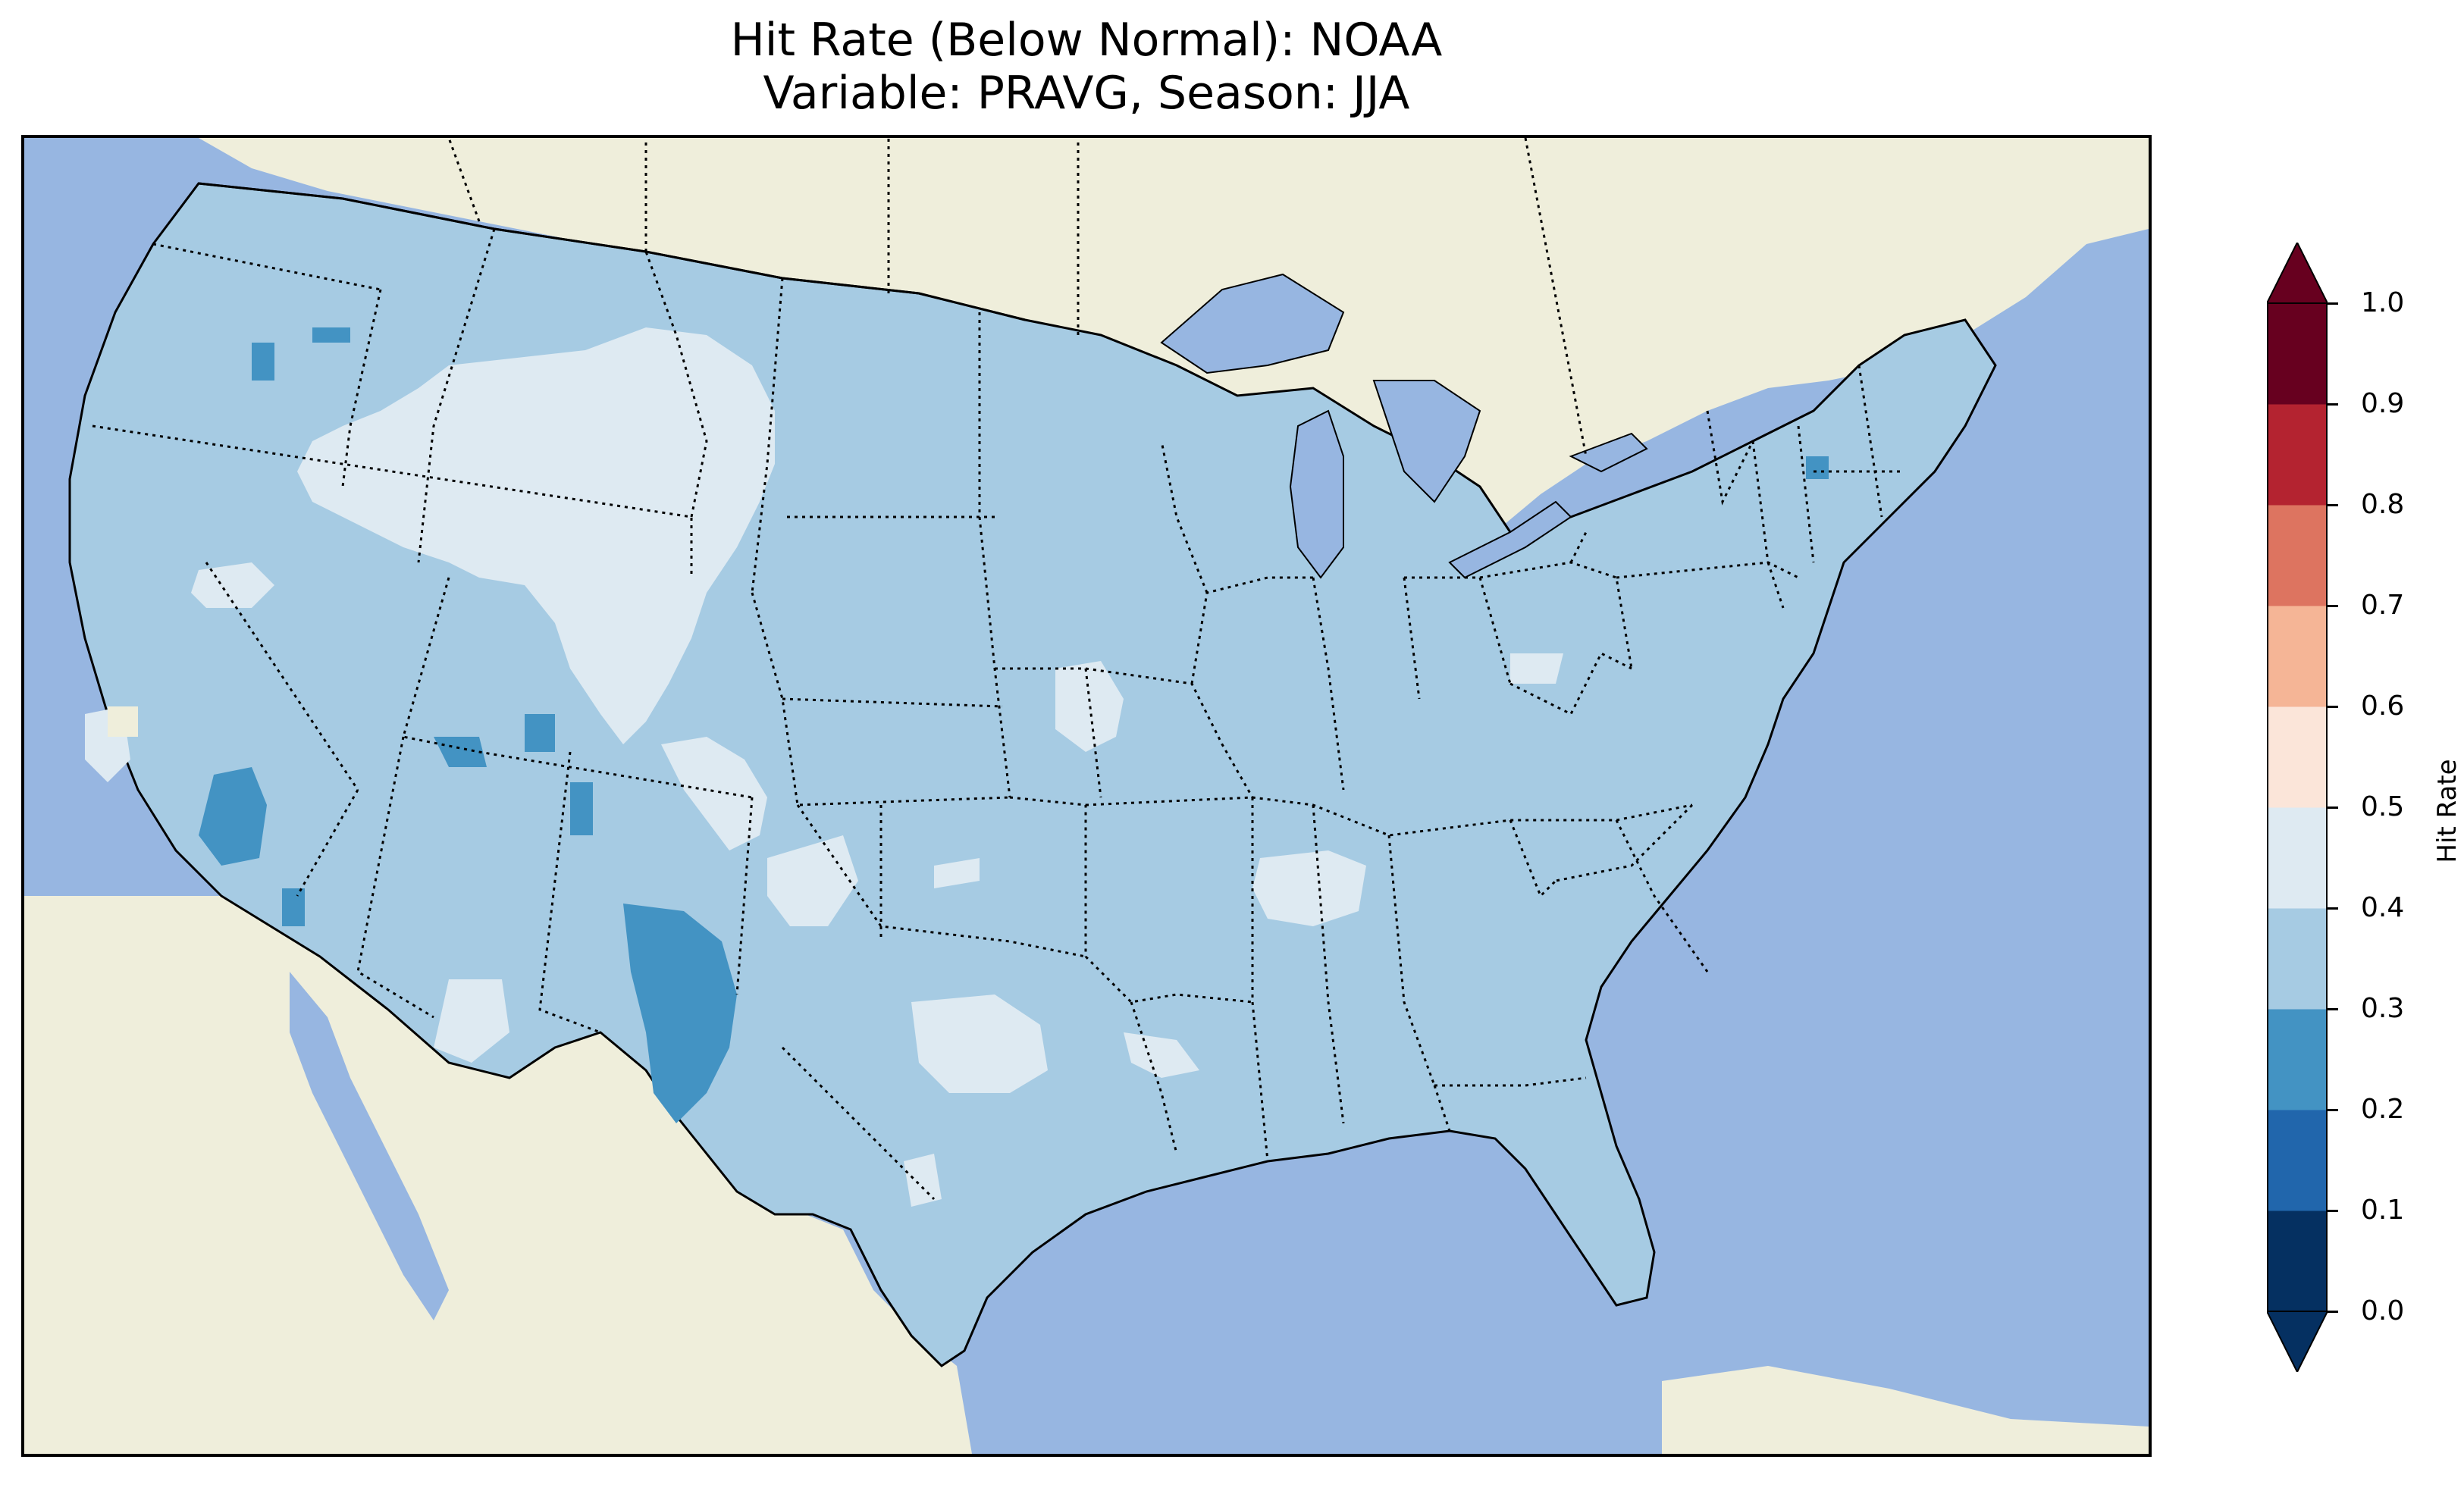  I want to click on us-canada-border, so click(612, 251).